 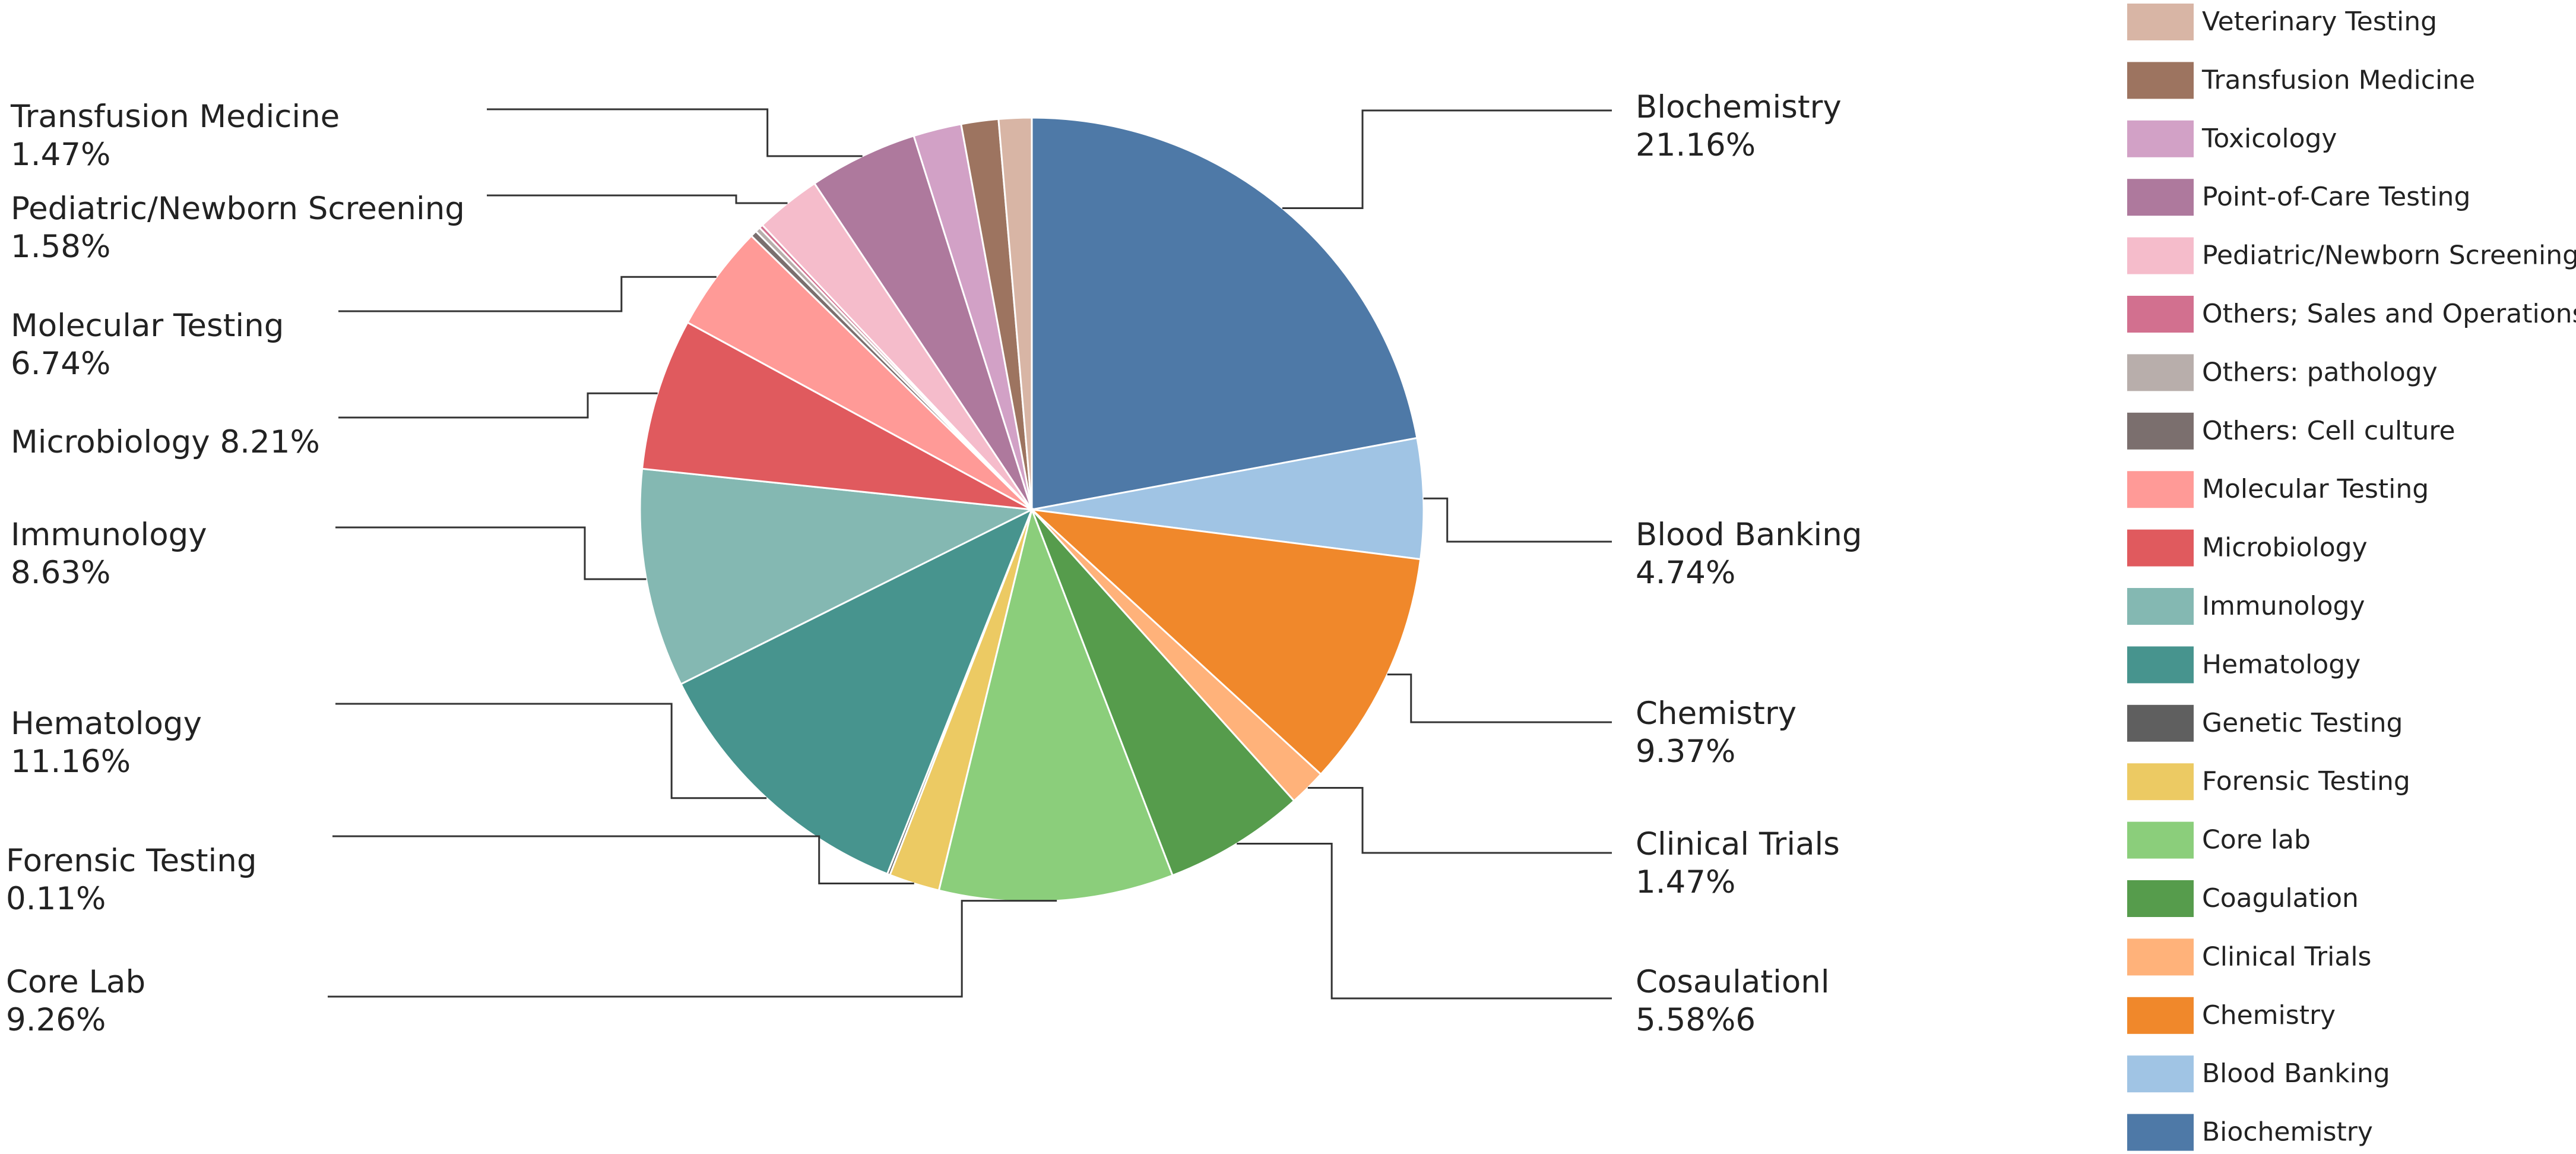 I want to click on legend-swatch-toxicology, so click(x=2161, y=138).